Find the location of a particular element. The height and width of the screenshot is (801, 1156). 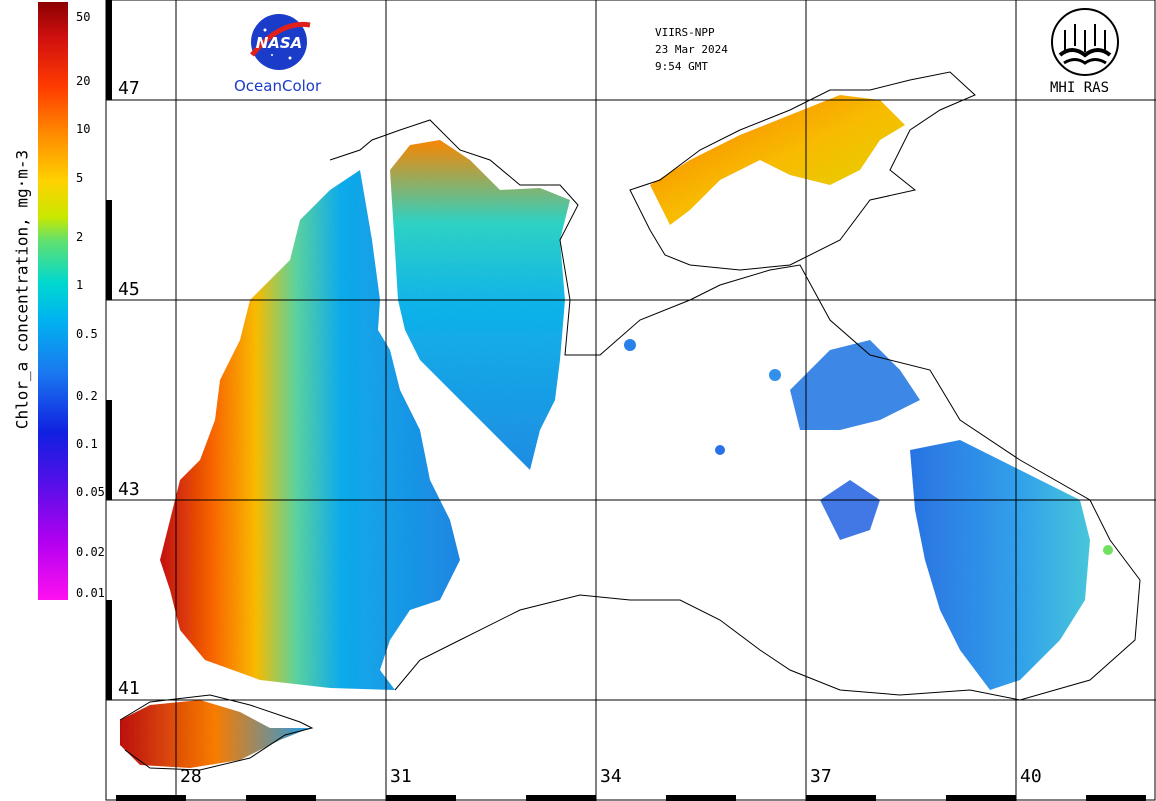

azov-coastline is located at coordinates (802, 171).